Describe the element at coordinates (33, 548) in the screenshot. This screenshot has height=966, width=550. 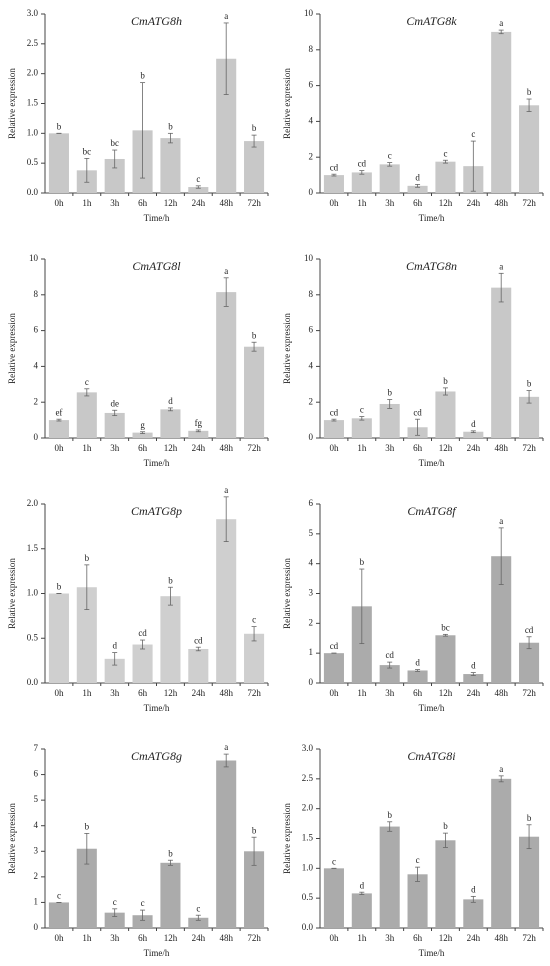
I see `y-tick-label: 1.5` at that location.